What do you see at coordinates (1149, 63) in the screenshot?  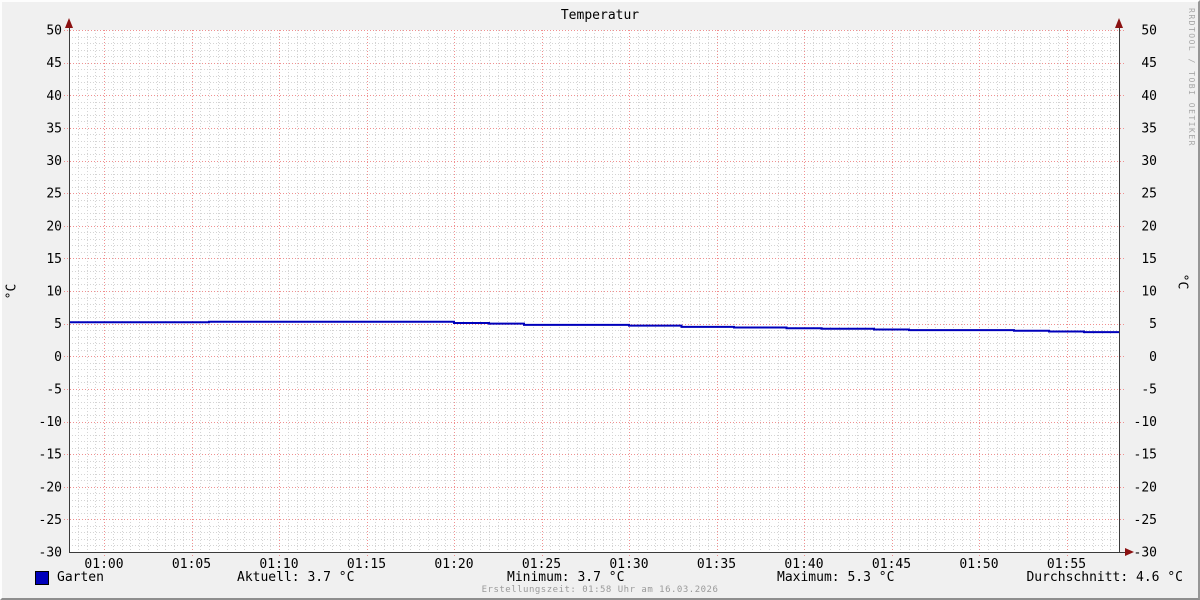 I see `y-axis-label-right: 45` at bounding box center [1149, 63].